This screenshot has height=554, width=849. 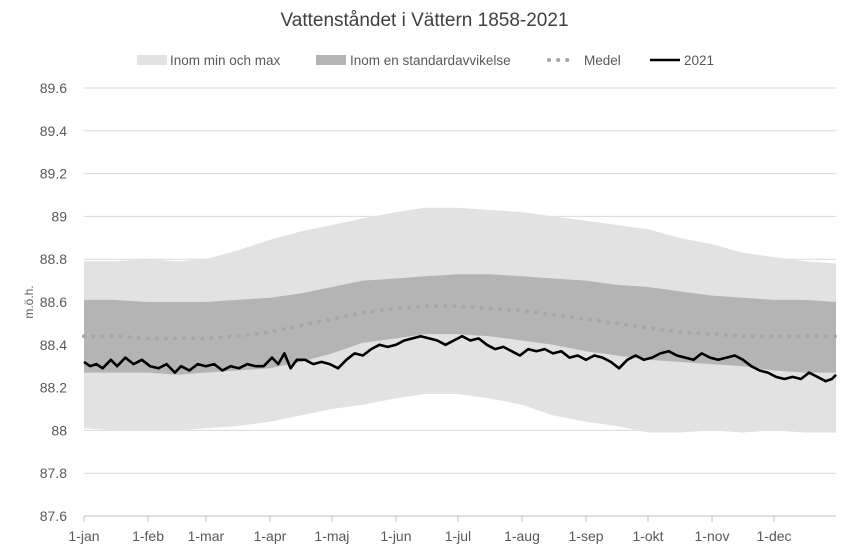 I want to click on x-tick-label: 1-aug, so click(x=522, y=536).